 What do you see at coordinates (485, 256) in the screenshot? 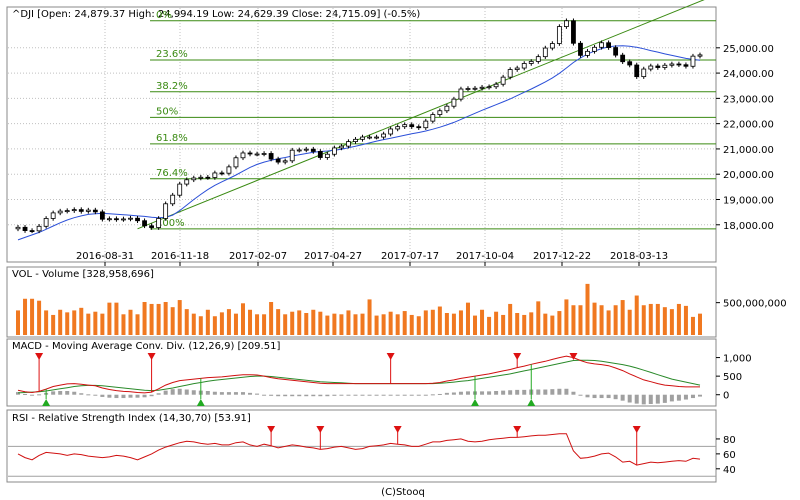
I see `date-tick-label: 2017-10-04` at bounding box center [485, 256].